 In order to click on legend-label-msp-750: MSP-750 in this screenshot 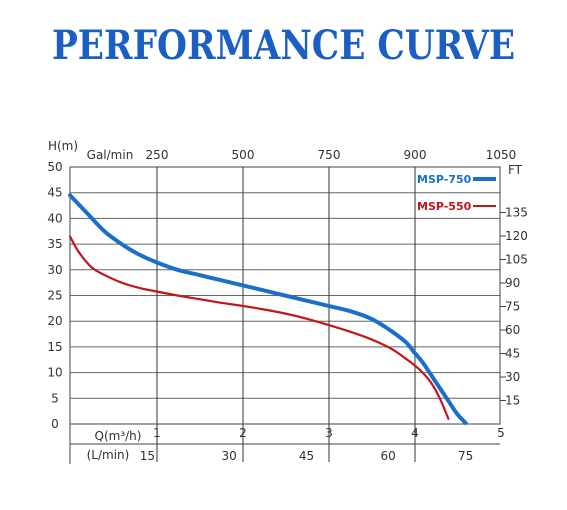, I will do `click(444, 179)`.